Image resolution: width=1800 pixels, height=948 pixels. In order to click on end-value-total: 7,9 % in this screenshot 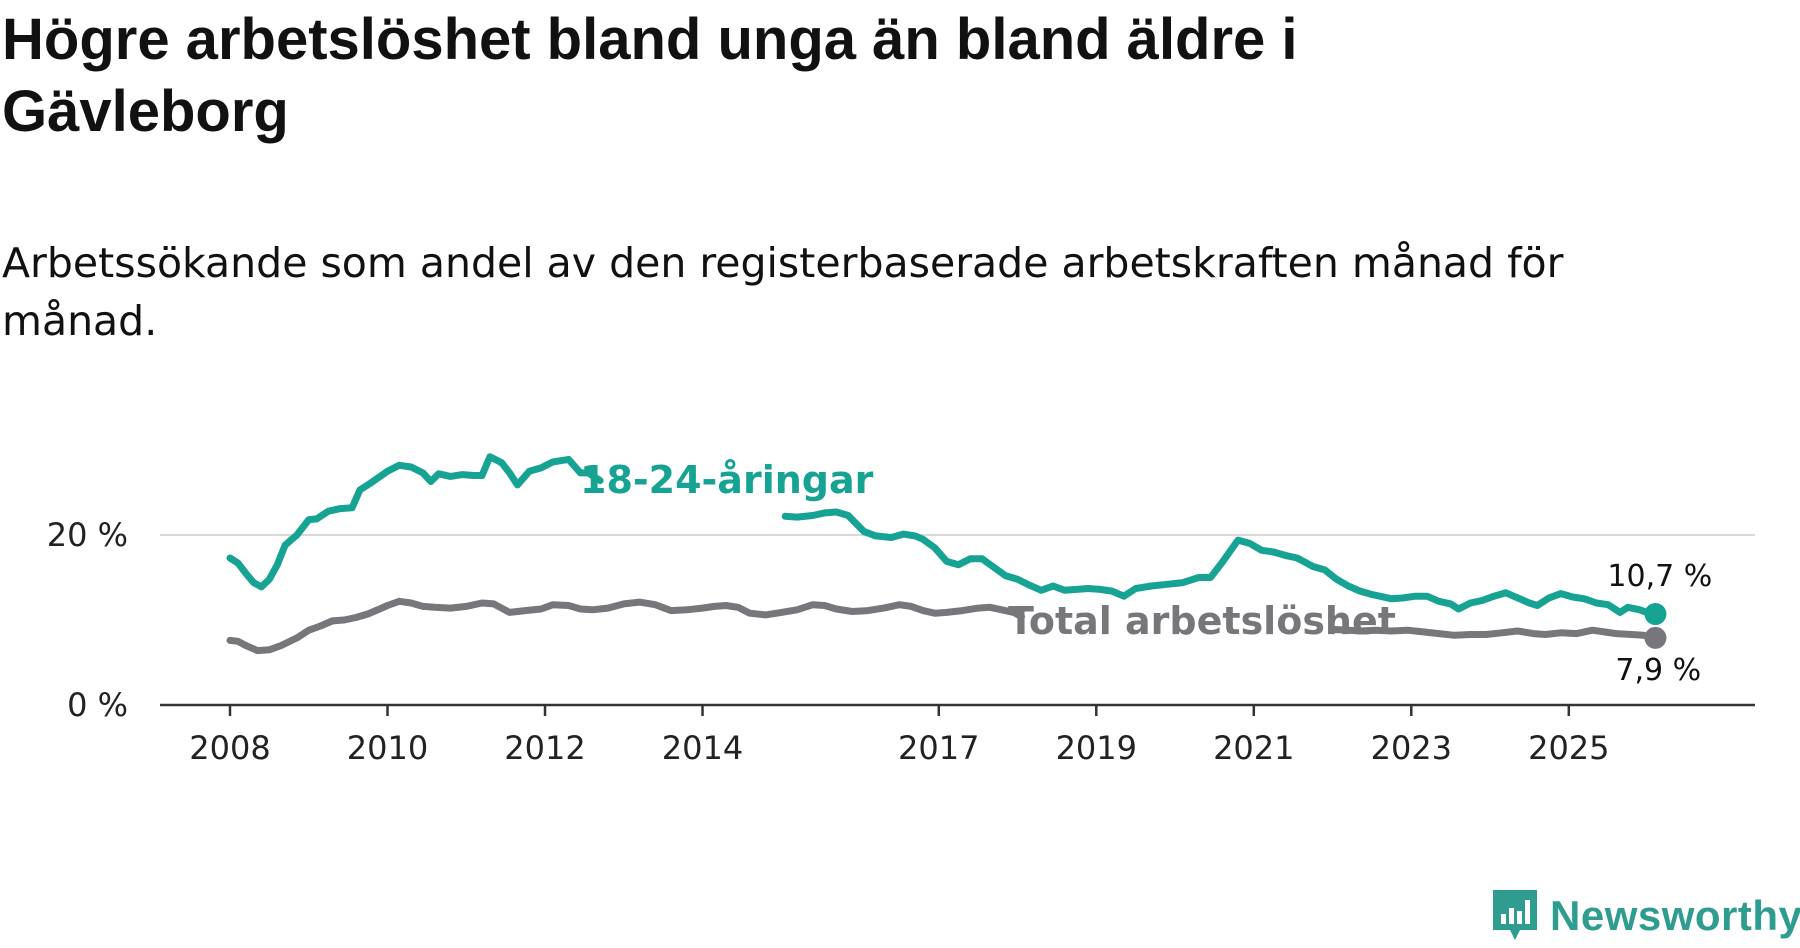, I will do `click(1658, 670)`.